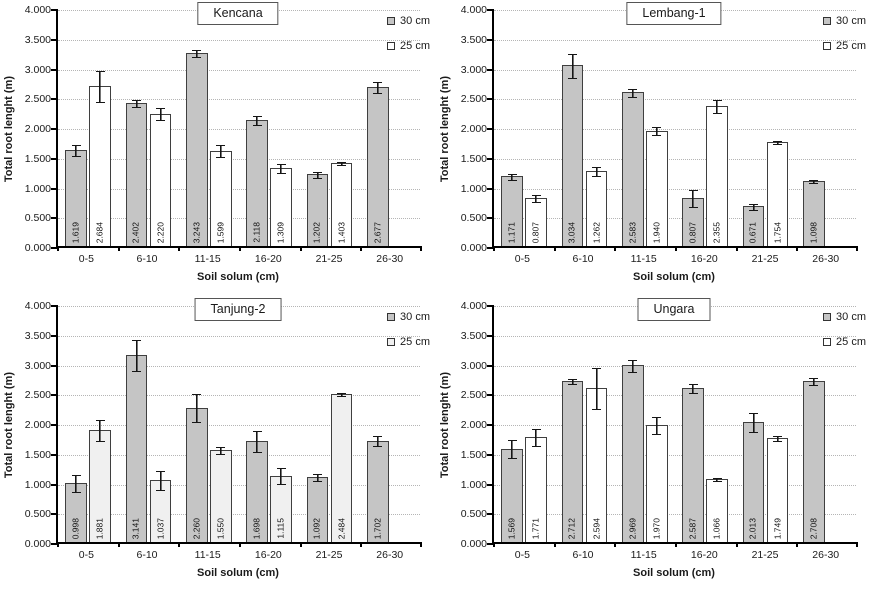  I want to click on bar-25-cm: 1.970, so click(657, 479).